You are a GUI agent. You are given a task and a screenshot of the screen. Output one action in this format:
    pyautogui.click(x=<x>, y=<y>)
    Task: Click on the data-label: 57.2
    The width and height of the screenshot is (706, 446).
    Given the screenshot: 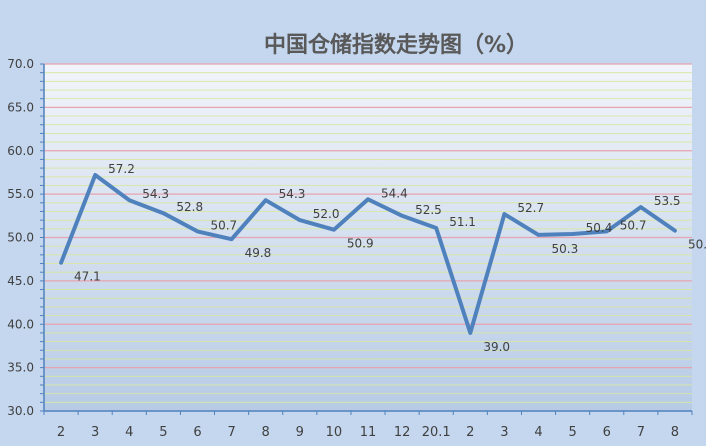 What is the action you would take?
    pyautogui.click(x=121, y=169)
    